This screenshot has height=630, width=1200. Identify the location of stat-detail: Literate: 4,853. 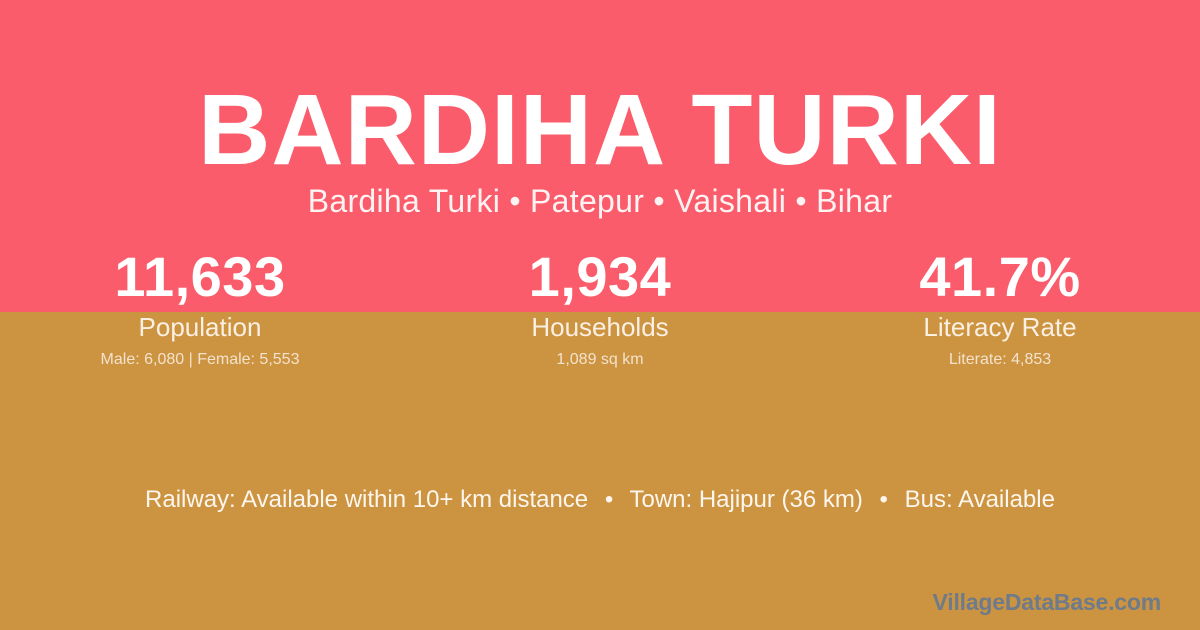
(1000, 359).